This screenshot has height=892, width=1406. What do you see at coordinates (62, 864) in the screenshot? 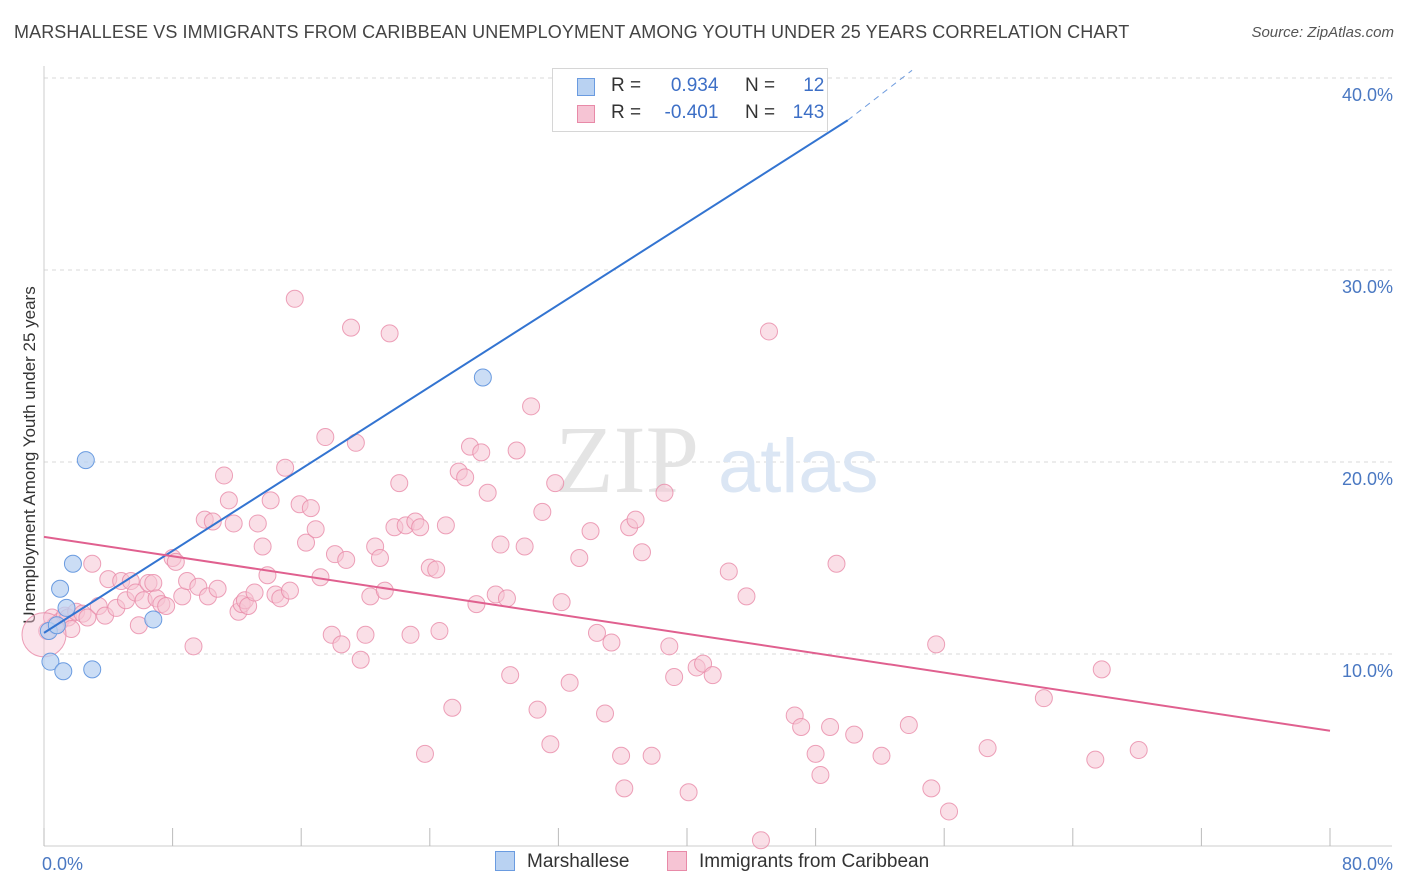
I see `x-tick-label-min: 0.0%` at bounding box center [62, 864].